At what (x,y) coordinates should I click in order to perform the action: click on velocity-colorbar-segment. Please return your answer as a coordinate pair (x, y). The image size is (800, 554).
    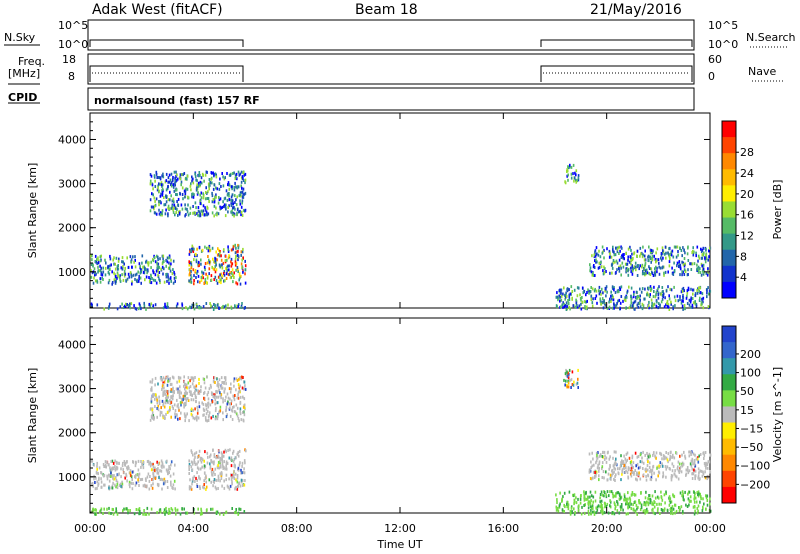
    Looking at the image, I should click on (729, 479).